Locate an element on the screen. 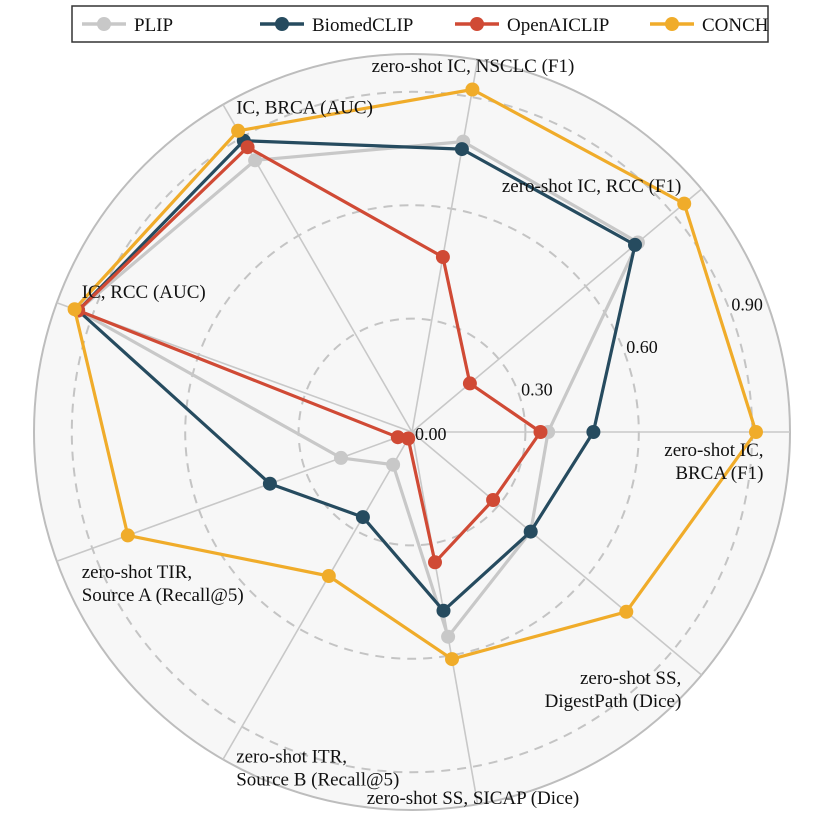 Image resolution: width=822 pixels, height=822 pixels. axis-label-8: zero-shot SS, DigestPath (Dice) is located at coordinates (613, 690).